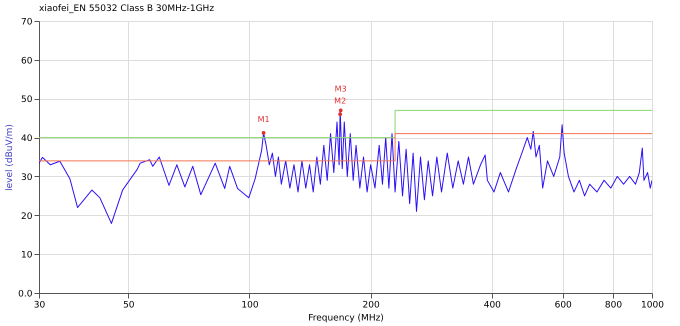  Describe the element at coordinates (493, 305) in the screenshot. I see `x-tick-label: 400` at that location.